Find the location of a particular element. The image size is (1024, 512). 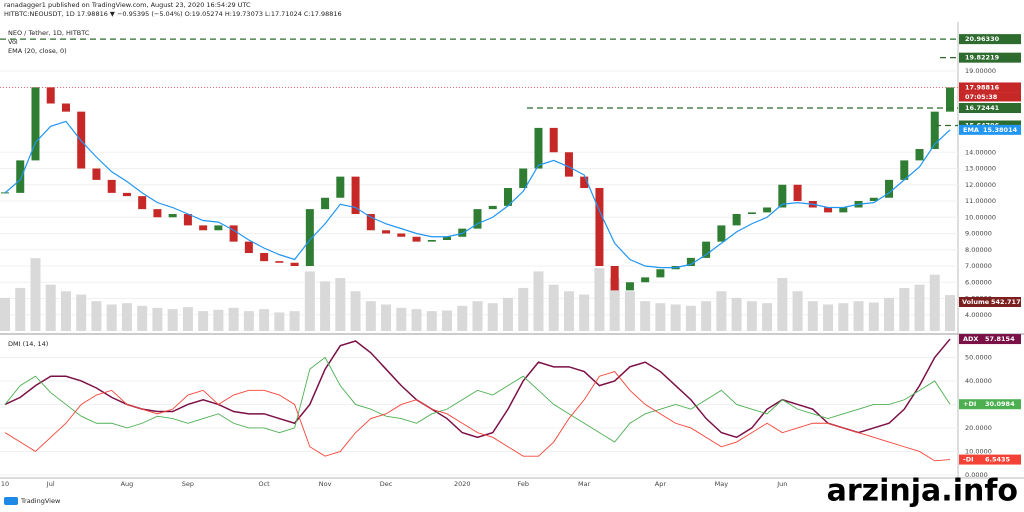

y-tick-label: 40.0000 is located at coordinates (978, 381).